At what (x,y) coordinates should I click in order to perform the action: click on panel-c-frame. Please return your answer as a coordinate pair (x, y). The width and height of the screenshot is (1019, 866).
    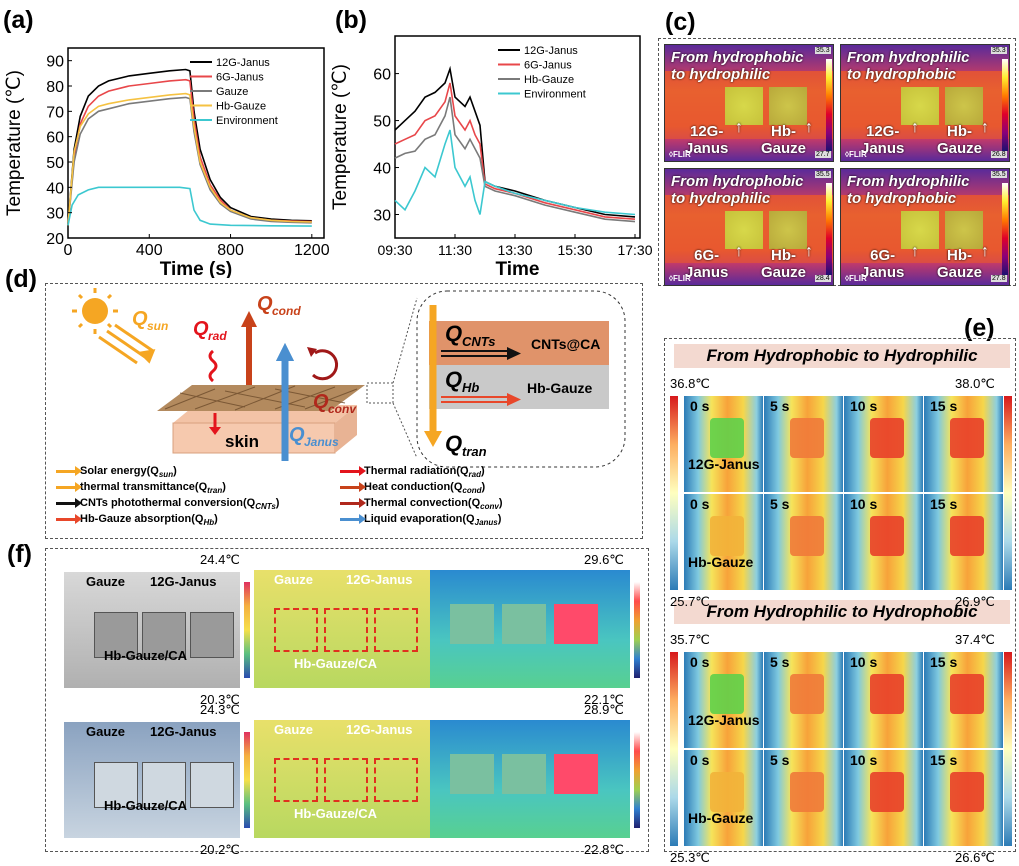
    Looking at the image, I should click on (837, 162).